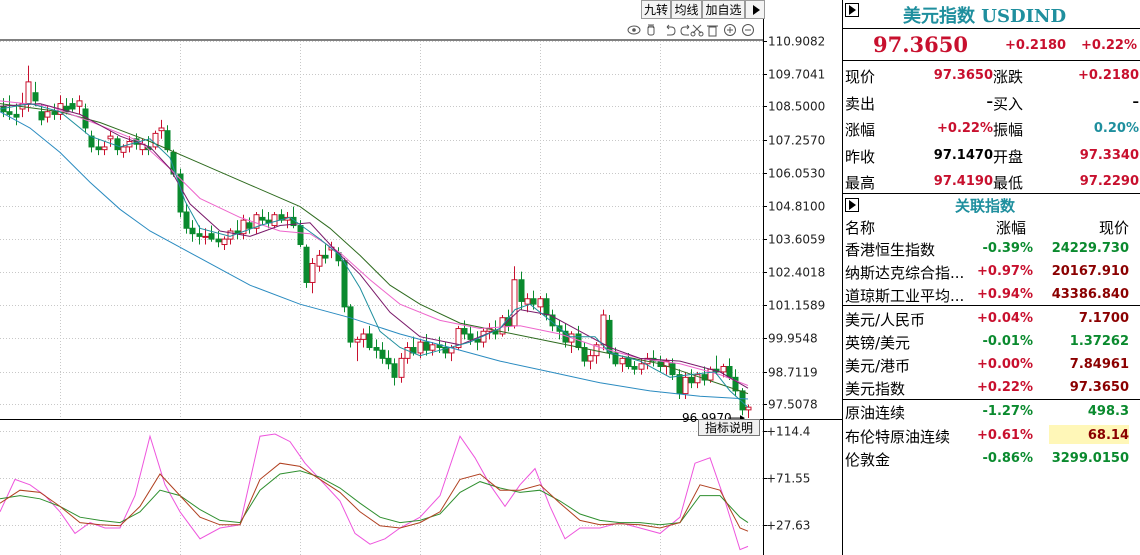 The width and height of the screenshot is (1140, 555). What do you see at coordinates (860, 130) in the screenshot?
I see `quote-label: 涨幅` at bounding box center [860, 130].